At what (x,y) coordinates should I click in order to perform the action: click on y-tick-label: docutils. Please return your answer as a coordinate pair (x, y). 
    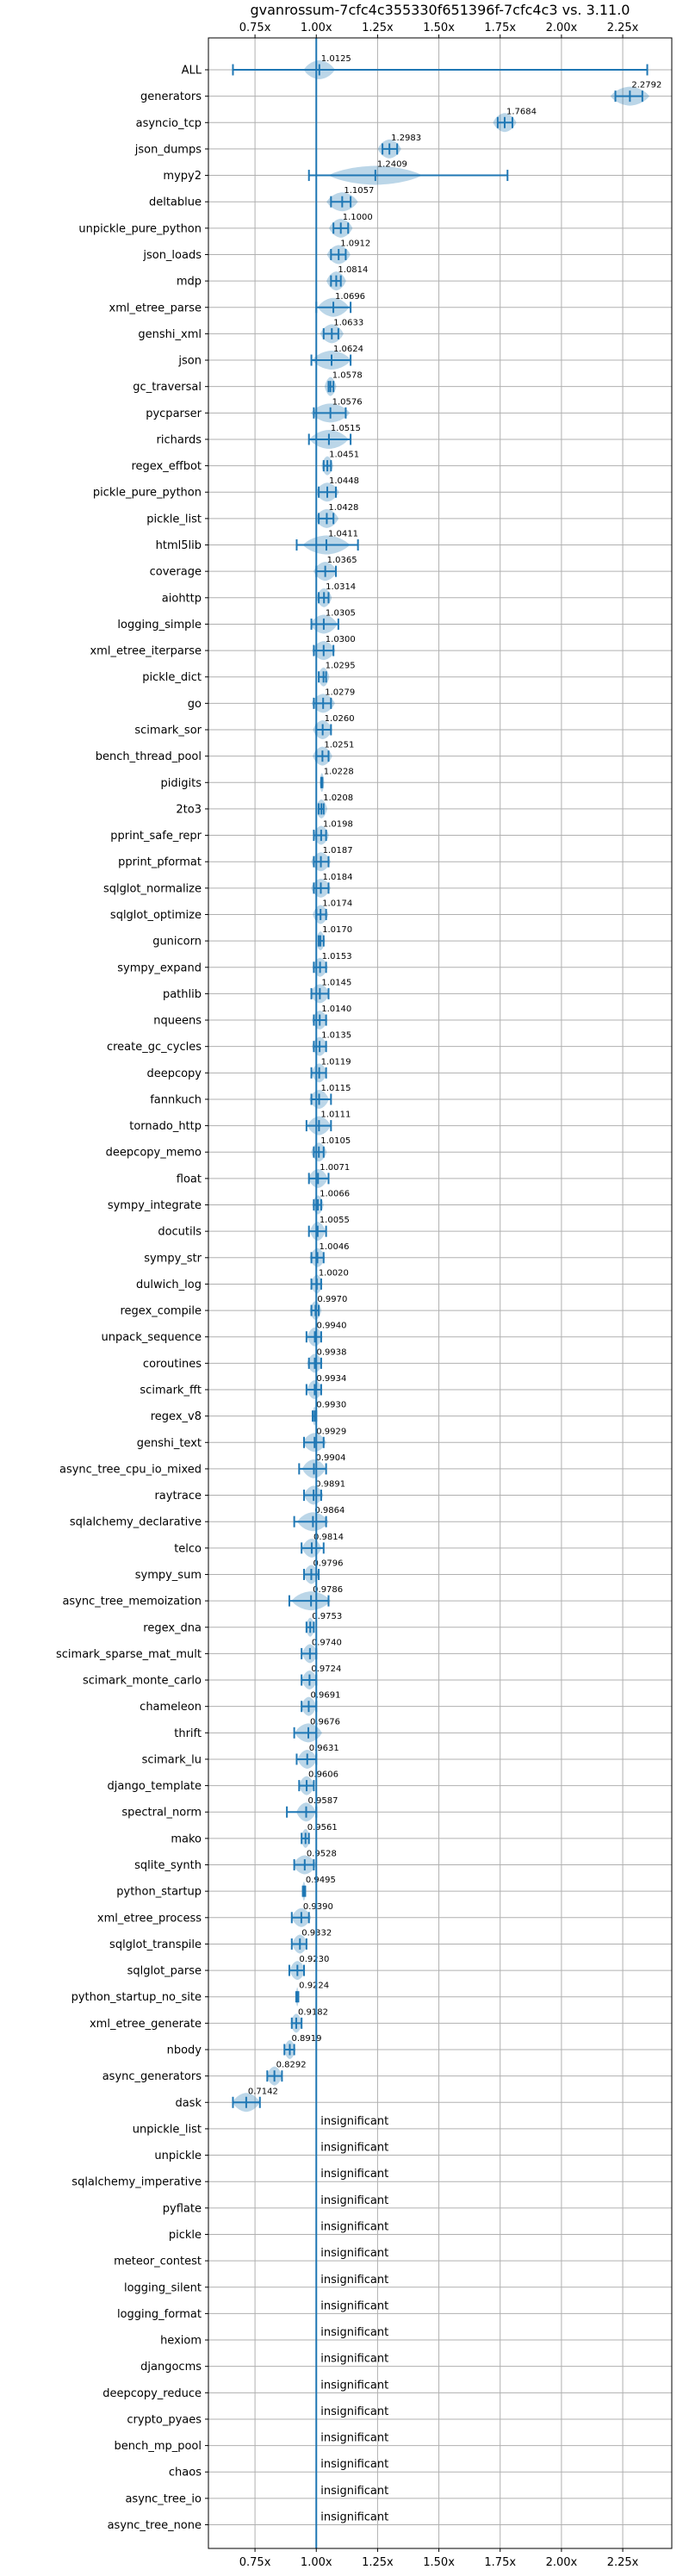
    Looking at the image, I should click on (180, 1233).